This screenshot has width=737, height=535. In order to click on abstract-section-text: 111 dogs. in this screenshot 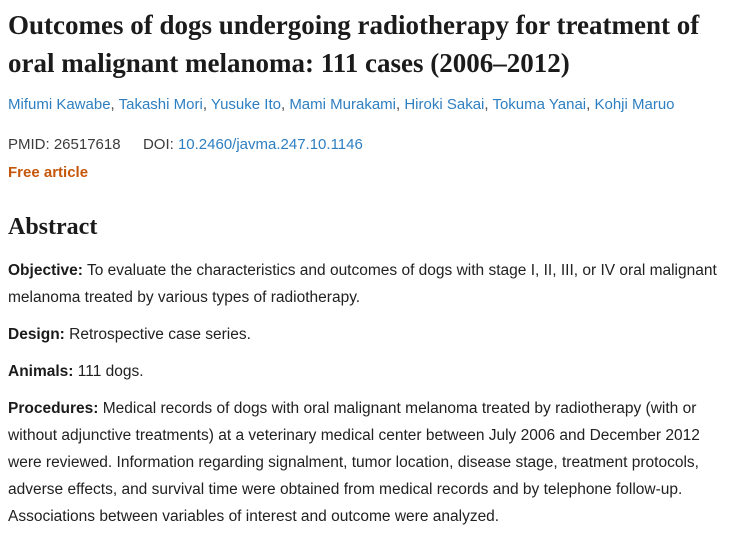, I will do `click(108, 371)`.